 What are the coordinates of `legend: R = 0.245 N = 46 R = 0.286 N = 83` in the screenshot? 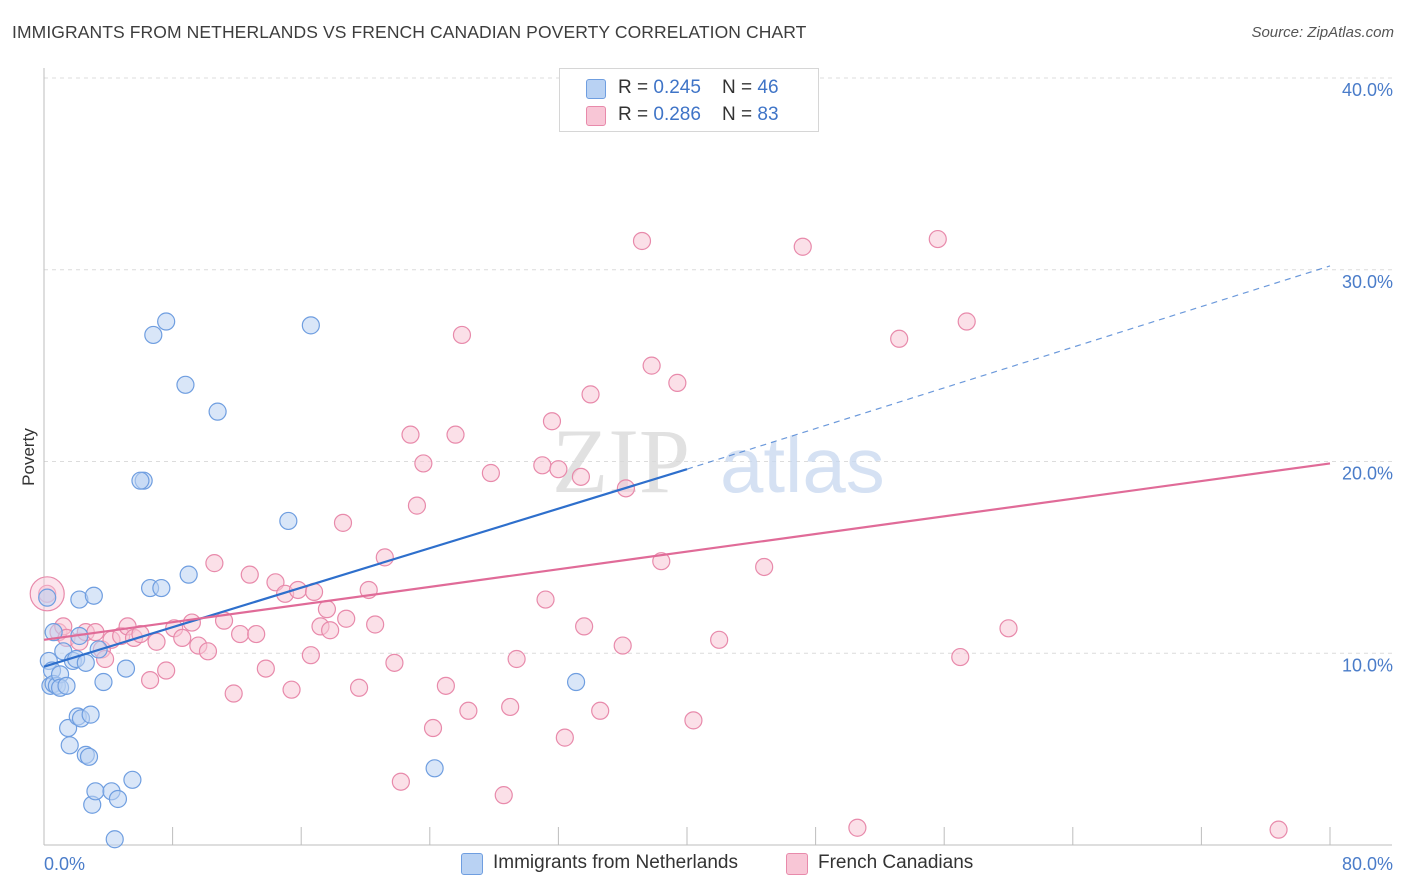 It's located at (689, 100).